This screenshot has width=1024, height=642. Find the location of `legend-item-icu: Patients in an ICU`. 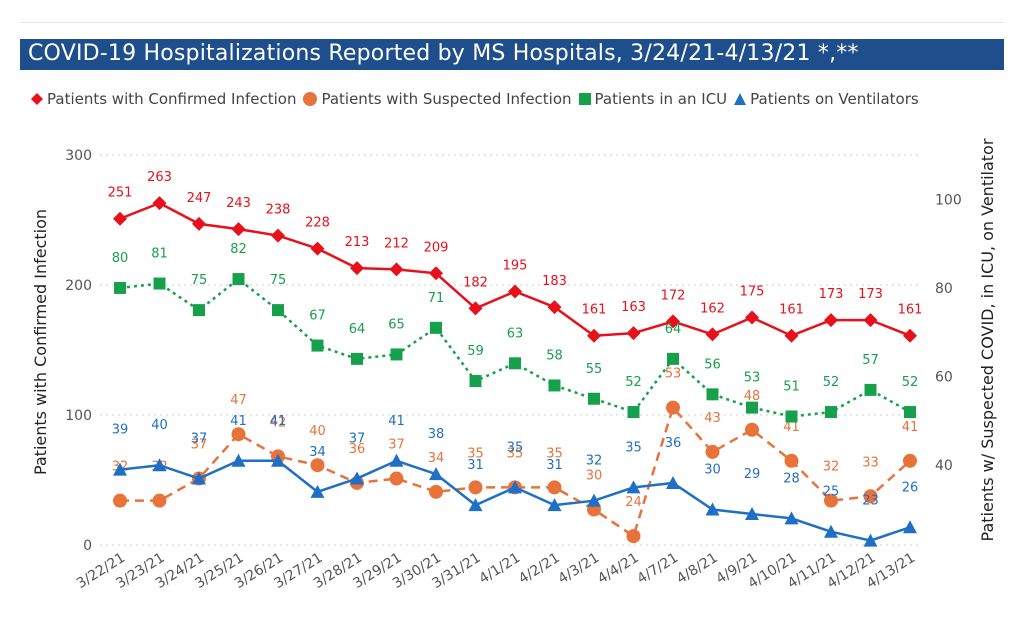

legend-item-icu: Patients in an ICU is located at coordinates (653, 99).